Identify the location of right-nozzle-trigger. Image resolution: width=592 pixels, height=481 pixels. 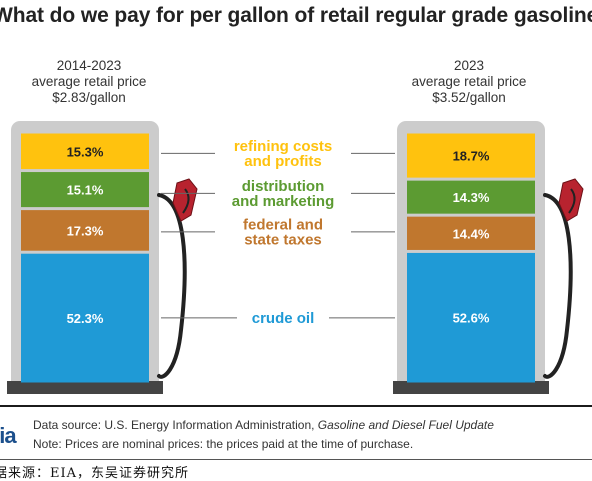
(572, 201).